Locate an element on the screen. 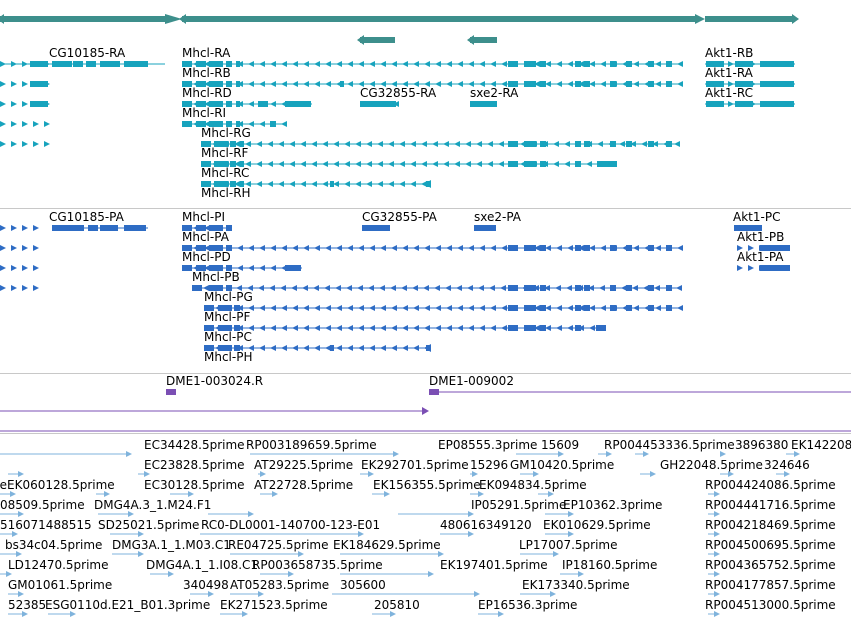 Image resolution: width=851 pixels, height=621 pixels. feature-label: Mhcl-PG is located at coordinates (228, 297).